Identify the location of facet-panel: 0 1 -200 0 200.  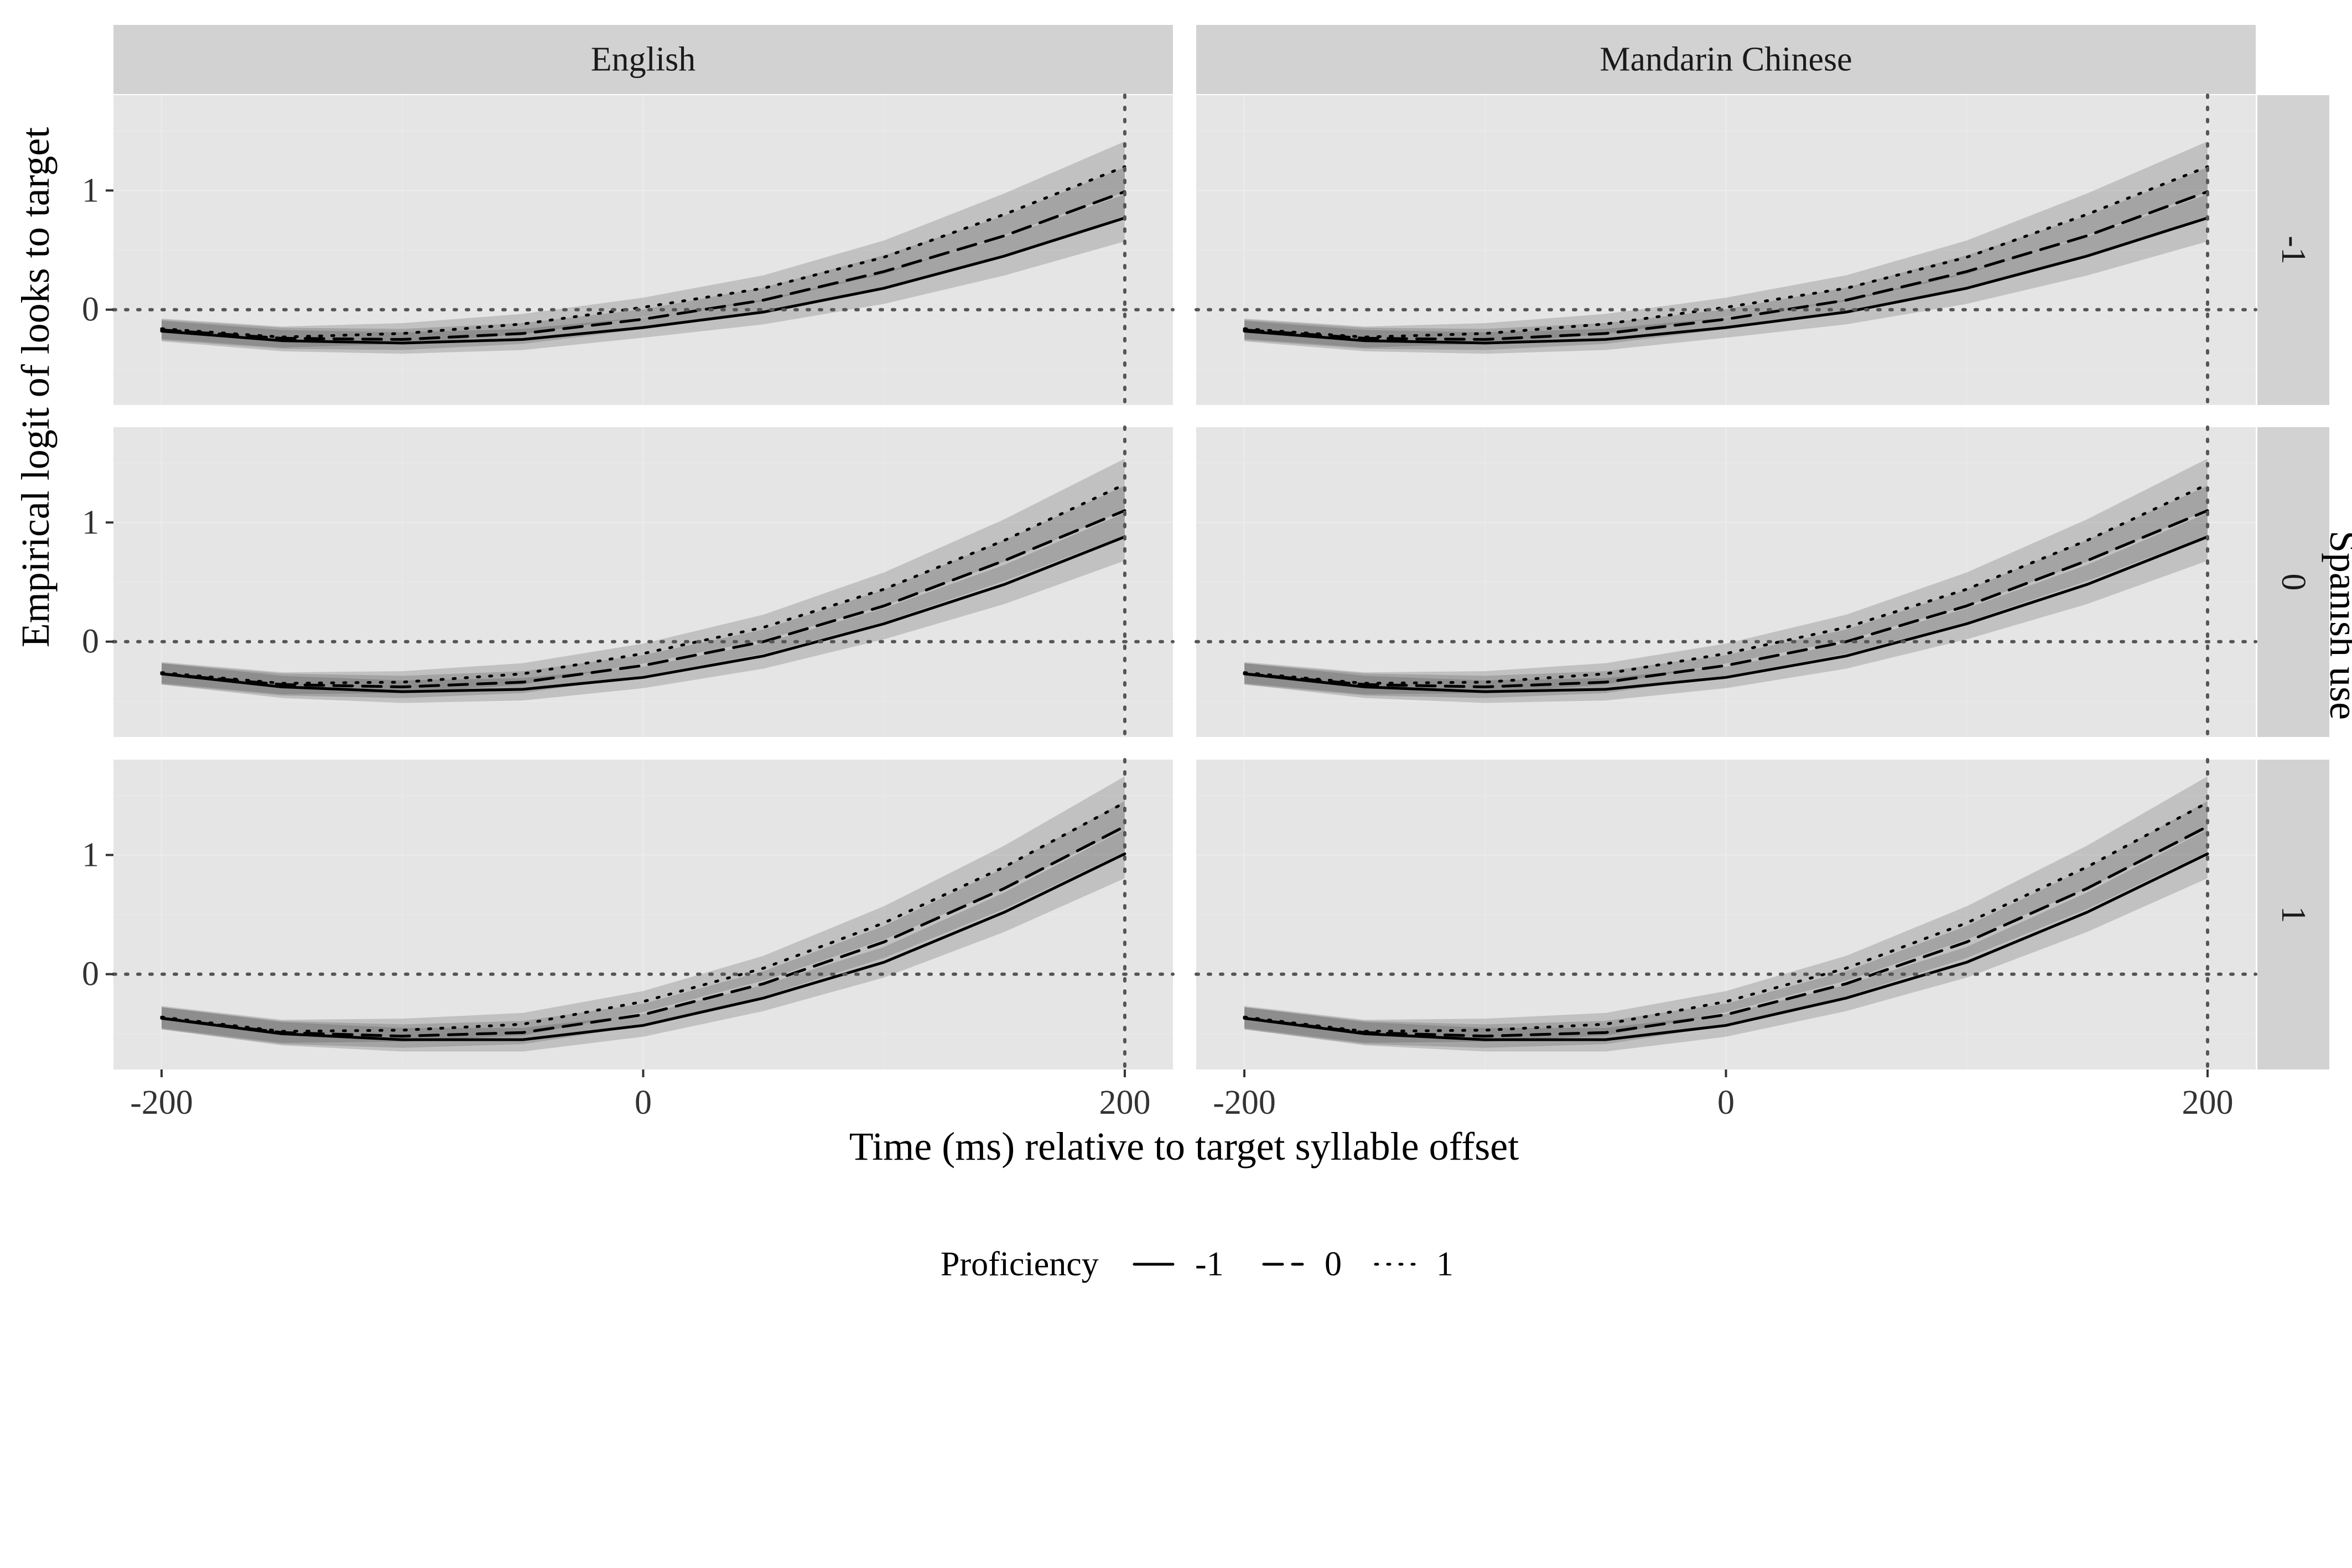
(628, 940).